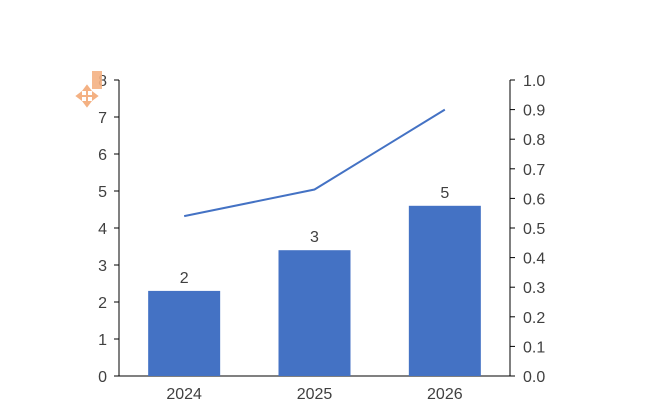 This screenshot has width=669, height=414. What do you see at coordinates (102, 303) in the screenshot?
I see `left-tick-label: 2` at bounding box center [102, 303].